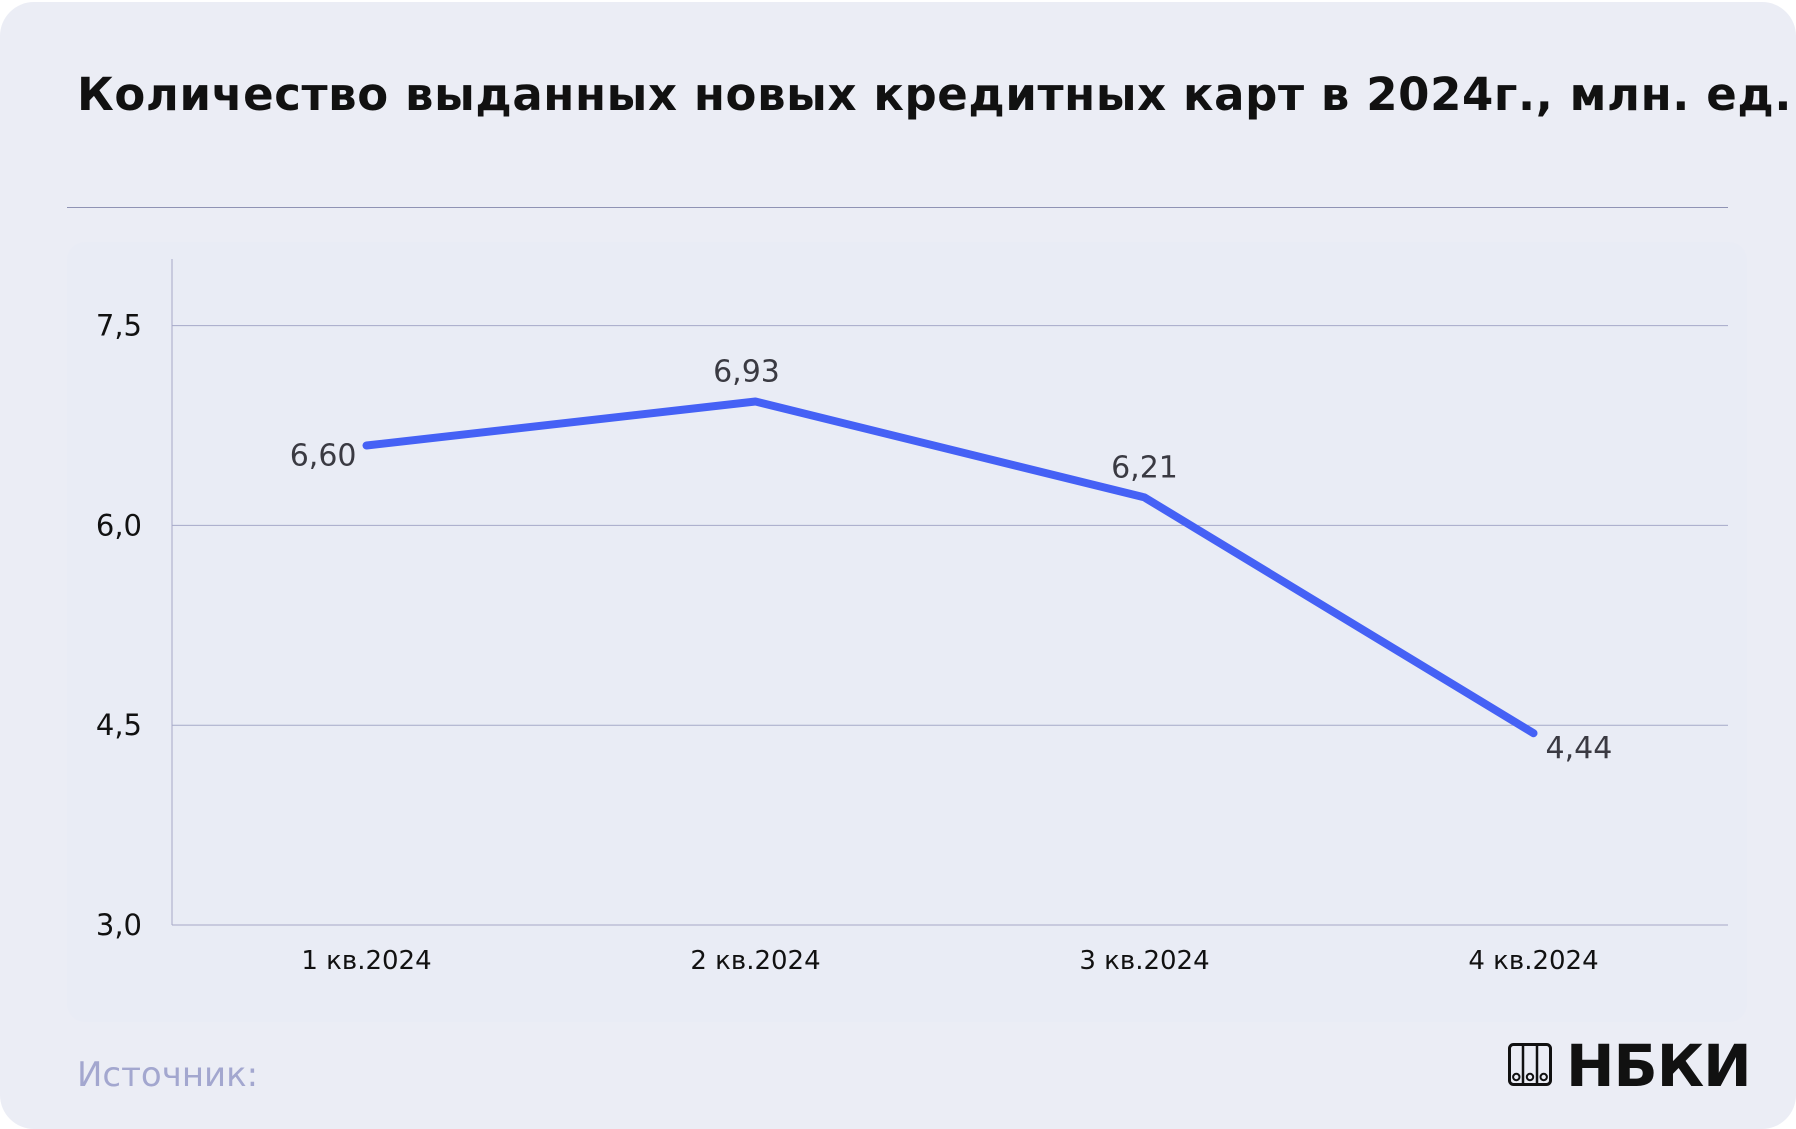 The height and width of the screenshot is (1129, 1796). Describe the element at coordinates (755, 961) in the screenshot. I see `x-tick-label: 2 кв.2024` at that location.